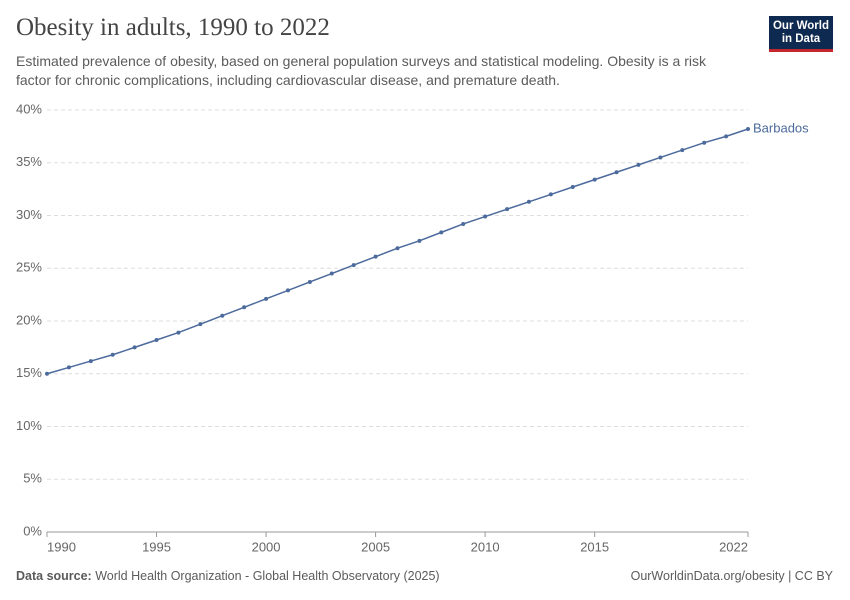 The width and height of the screenshot is (850, 600). What do you see at coordinates (375, 546) in the screenshot?
I see `x-tick-label: 2005` at bounding box center [375, 546].